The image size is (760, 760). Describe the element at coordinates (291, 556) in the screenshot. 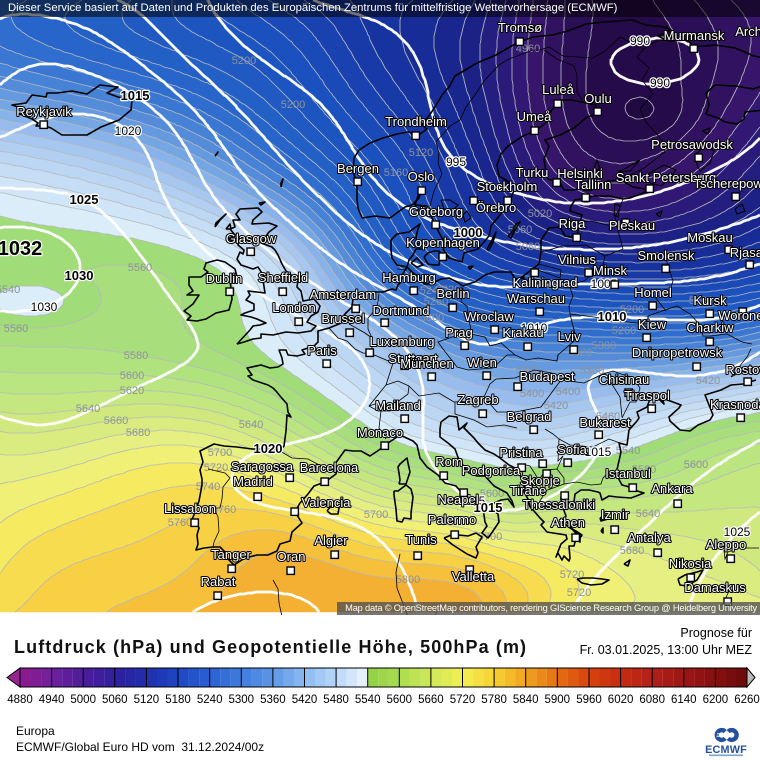

I see `svg-text: Oran` at that location.